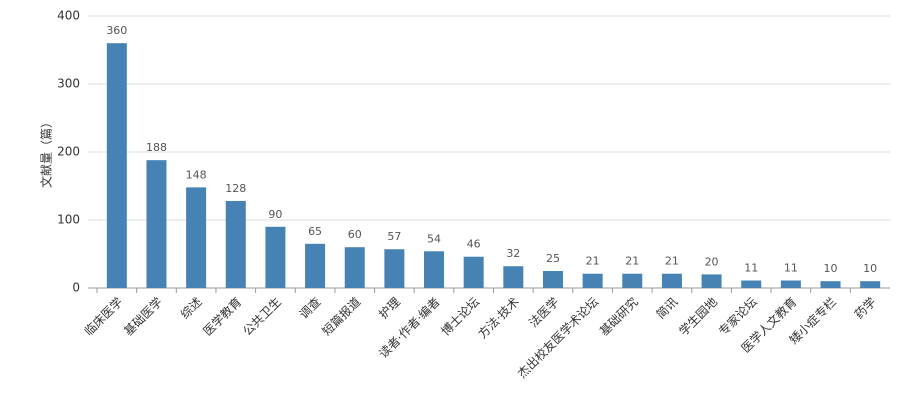 Image resolution: width=903 pixels, height=404 pixels. What do you see at coordinates (262, 317) in the screenshot?
I see `x-tick-label: 公共卫生` at bounding box center [262, 317].